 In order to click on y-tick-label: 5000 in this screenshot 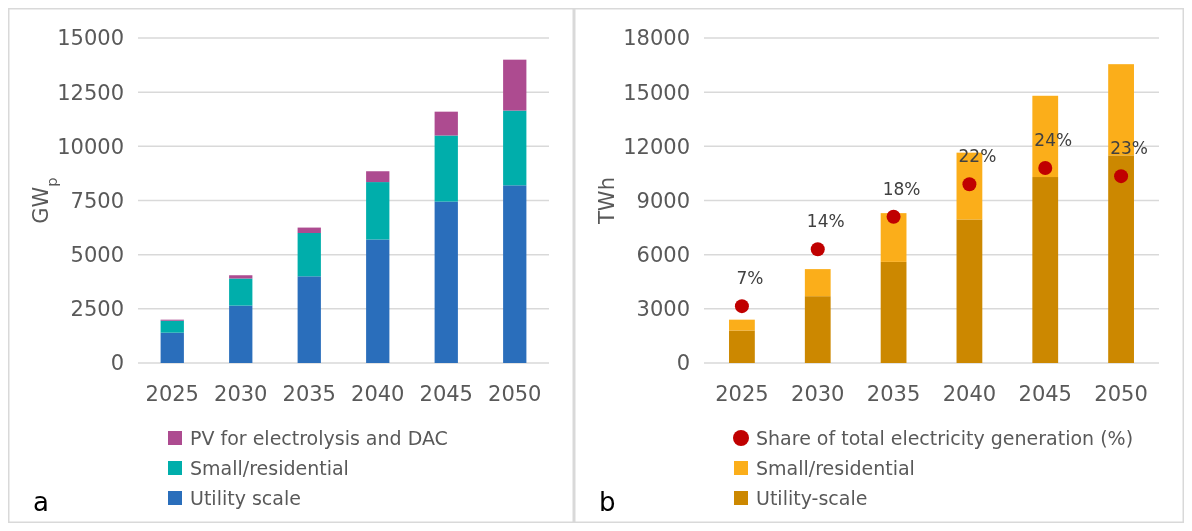, I will do `click(97, 255)`.